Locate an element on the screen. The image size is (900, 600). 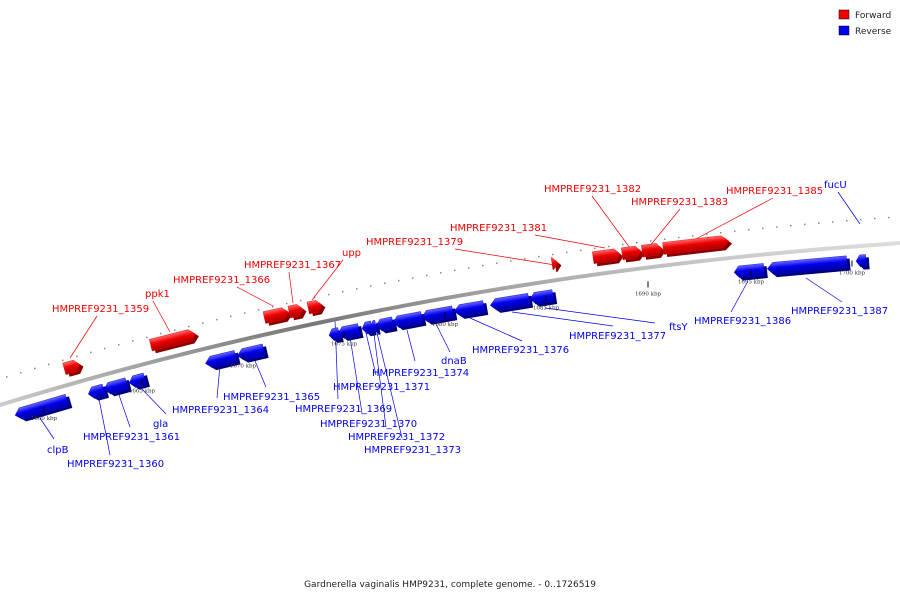
legend-forward-swatch is located at coordinates (844, 14).